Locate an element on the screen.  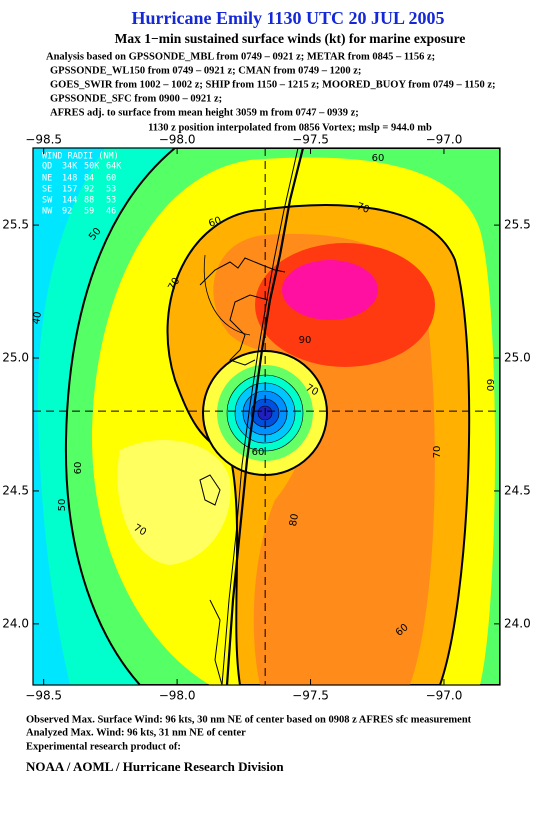
wind-radii-header: 34K is located at coordinates (70, 167).